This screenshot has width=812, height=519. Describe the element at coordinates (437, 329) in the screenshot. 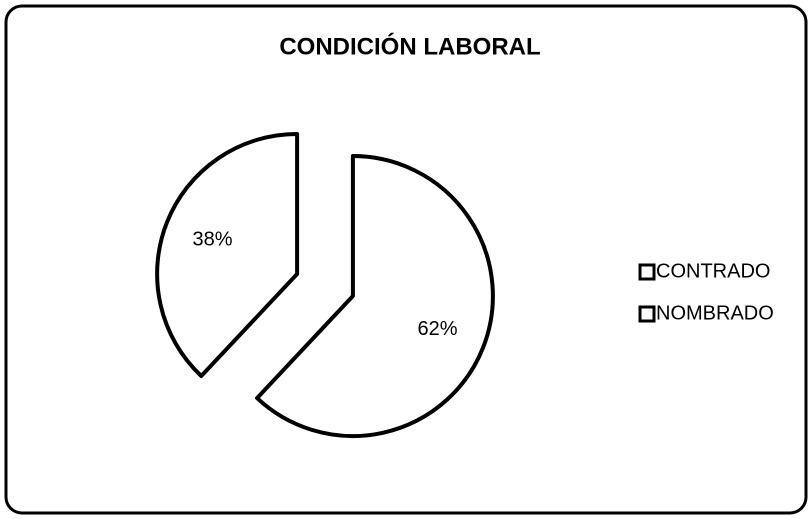

I see `data-label: 62%` at that location.